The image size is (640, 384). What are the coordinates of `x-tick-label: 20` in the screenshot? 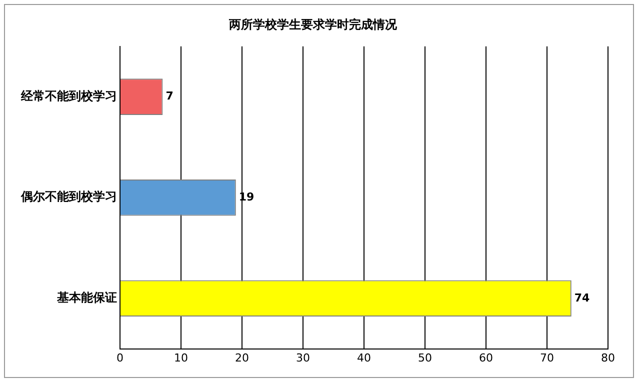 It's located at (242, 357).